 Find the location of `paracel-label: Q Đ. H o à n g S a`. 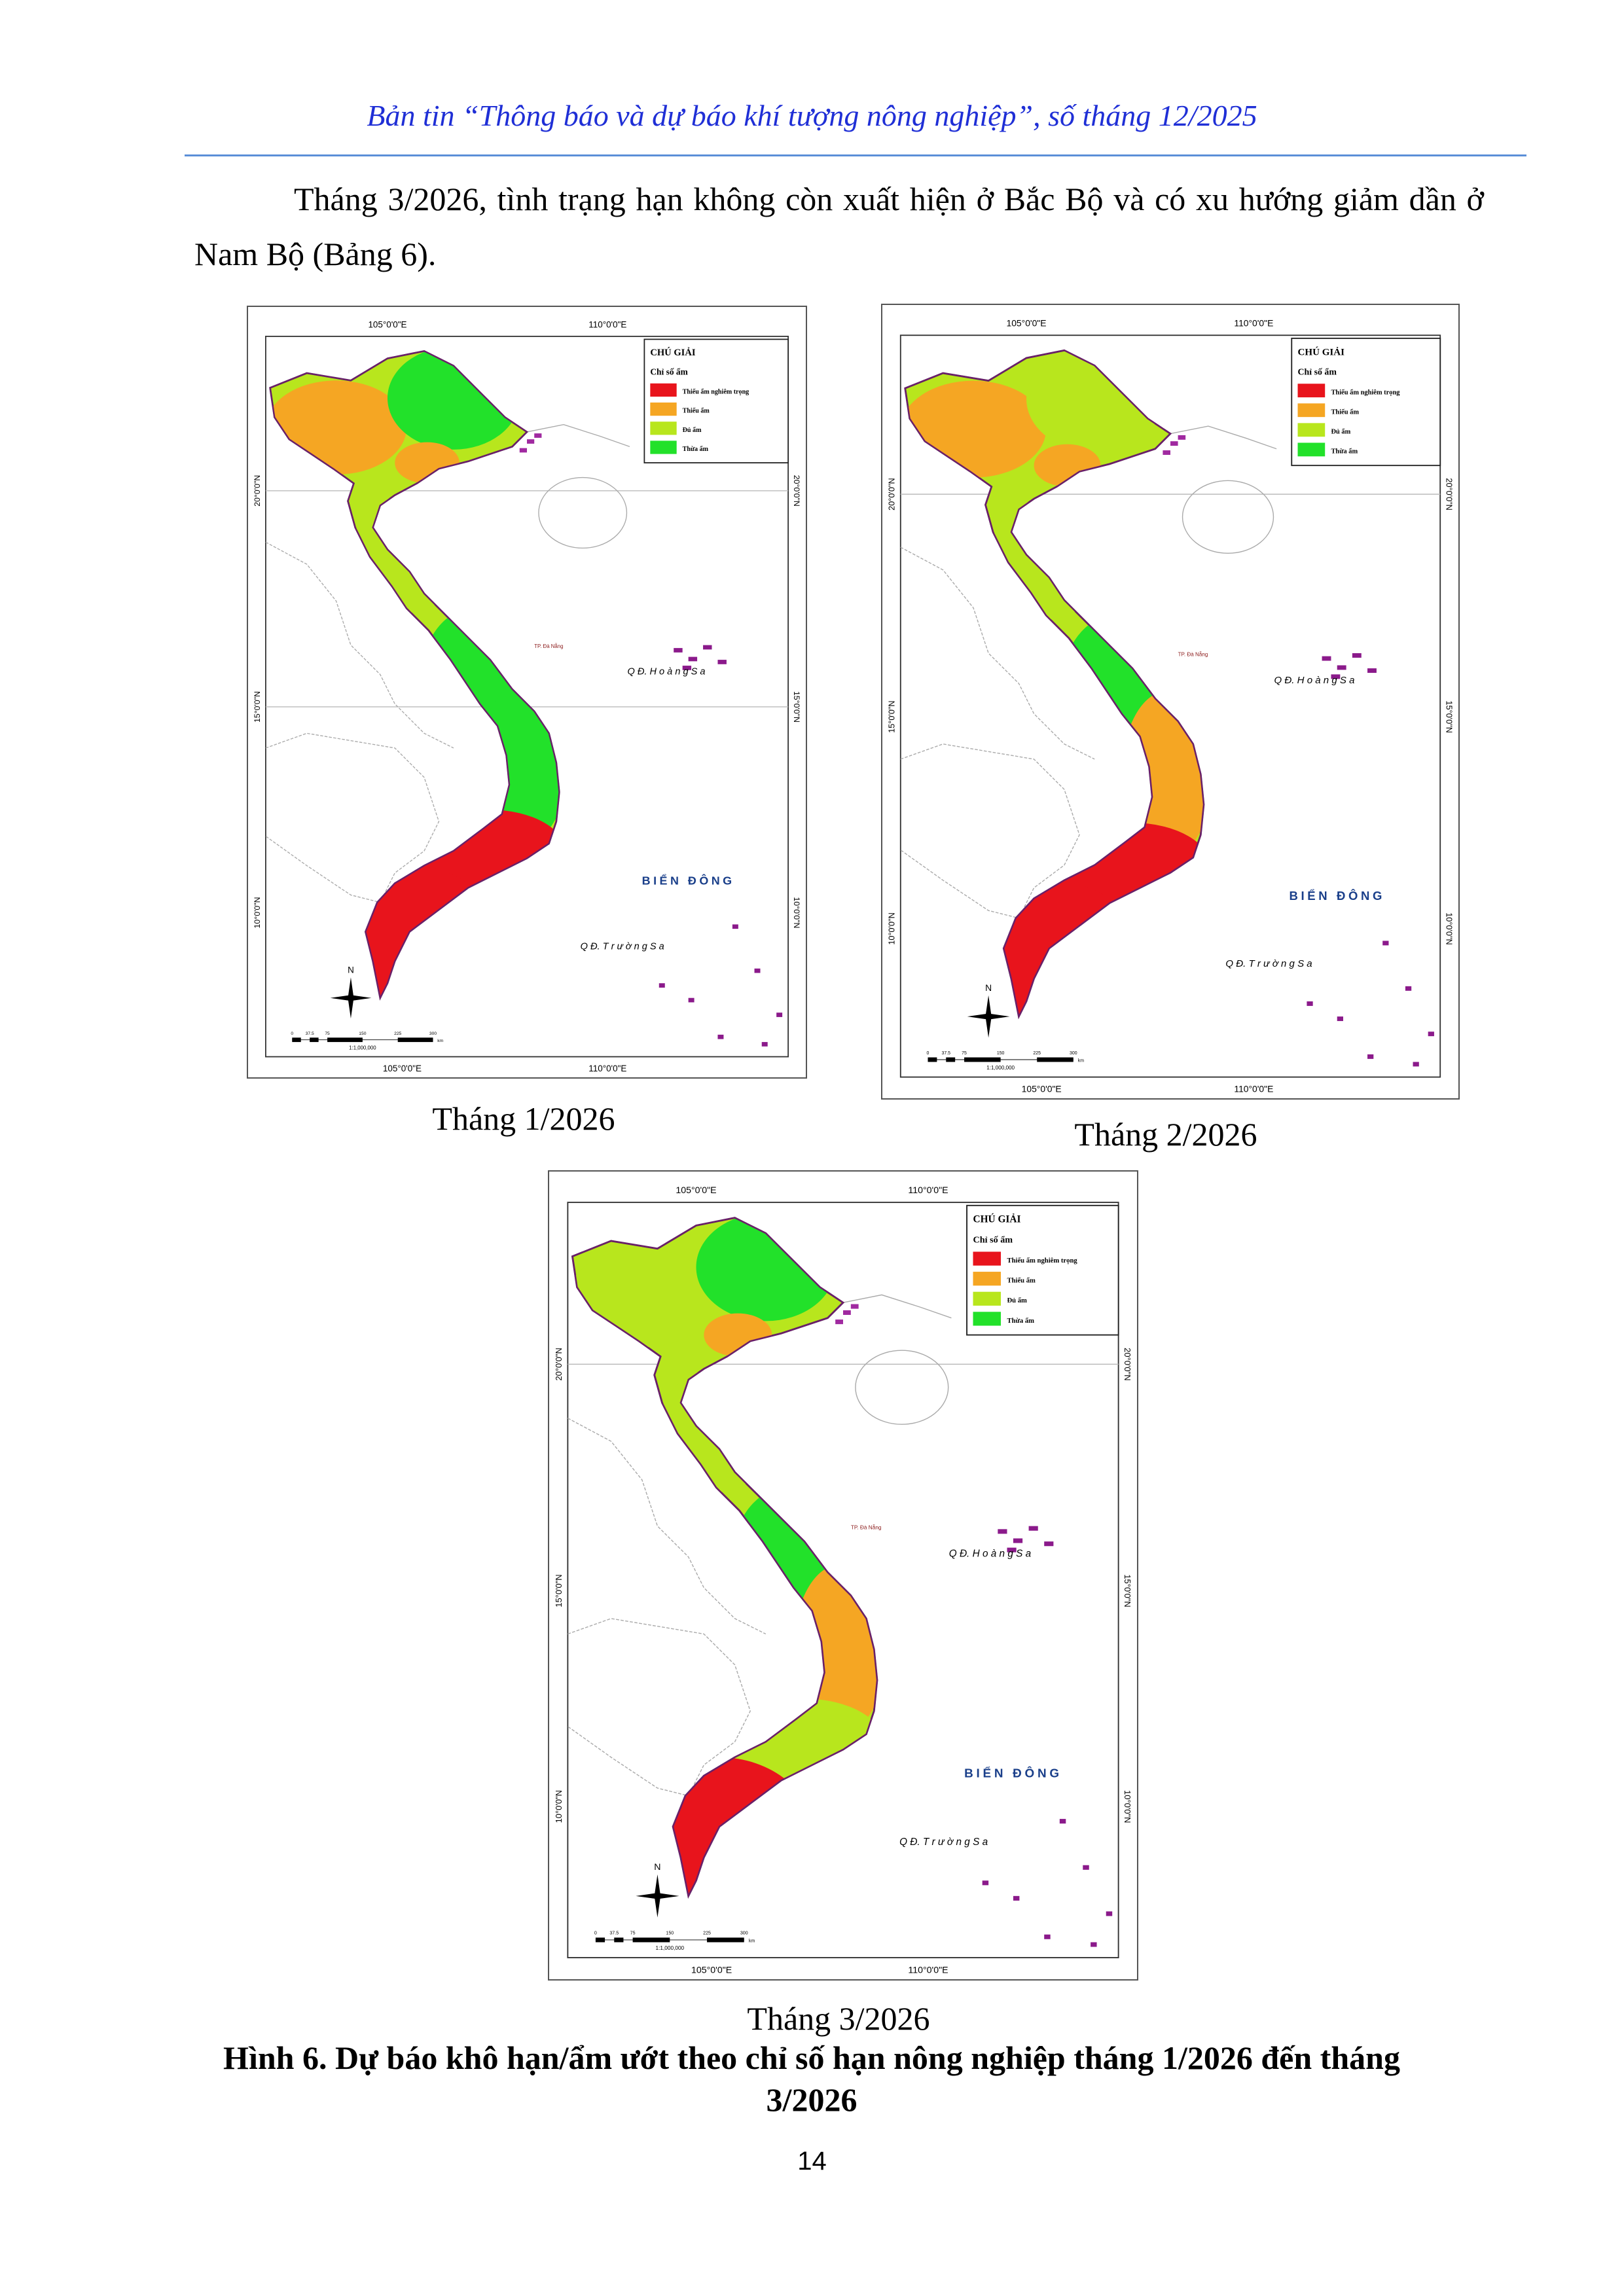

paracel-label: Q Đ. H o à n g S a is located at coordinates (990, 1554).